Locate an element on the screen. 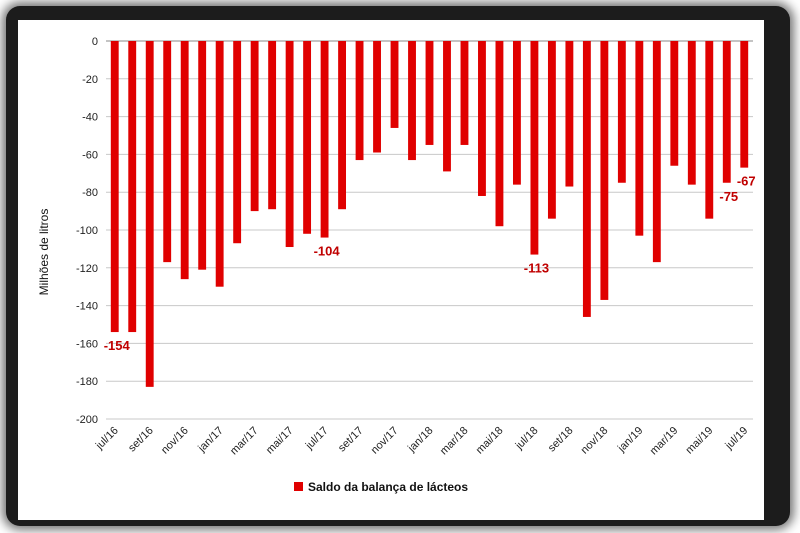  x-tick-label: set/17 is located at coordinates (351, 440).